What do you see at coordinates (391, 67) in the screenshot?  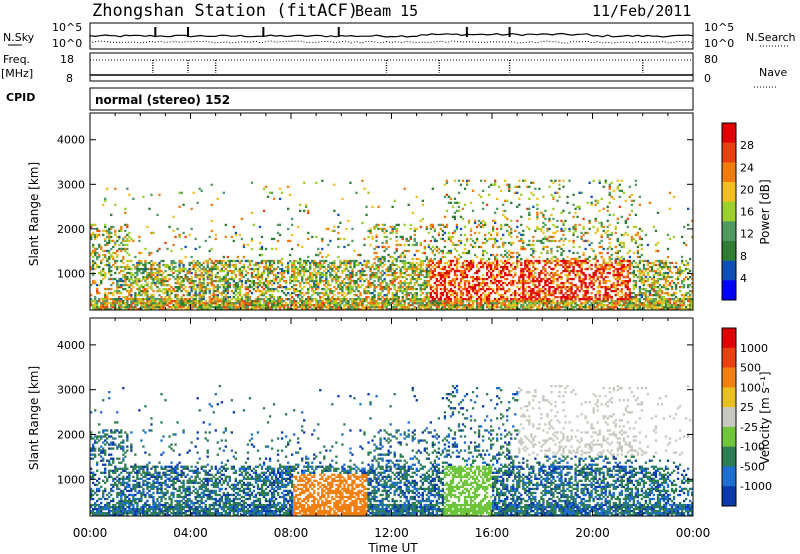 I see `freq-trace` at bounding box center [391, 67].